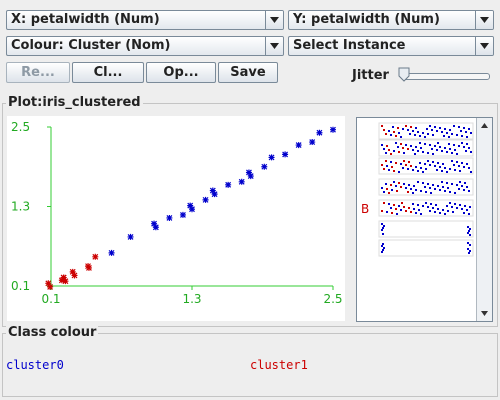 The width and height of the screenshot is (500, 400). I want to click on attribute-panel, so click(424, 219).